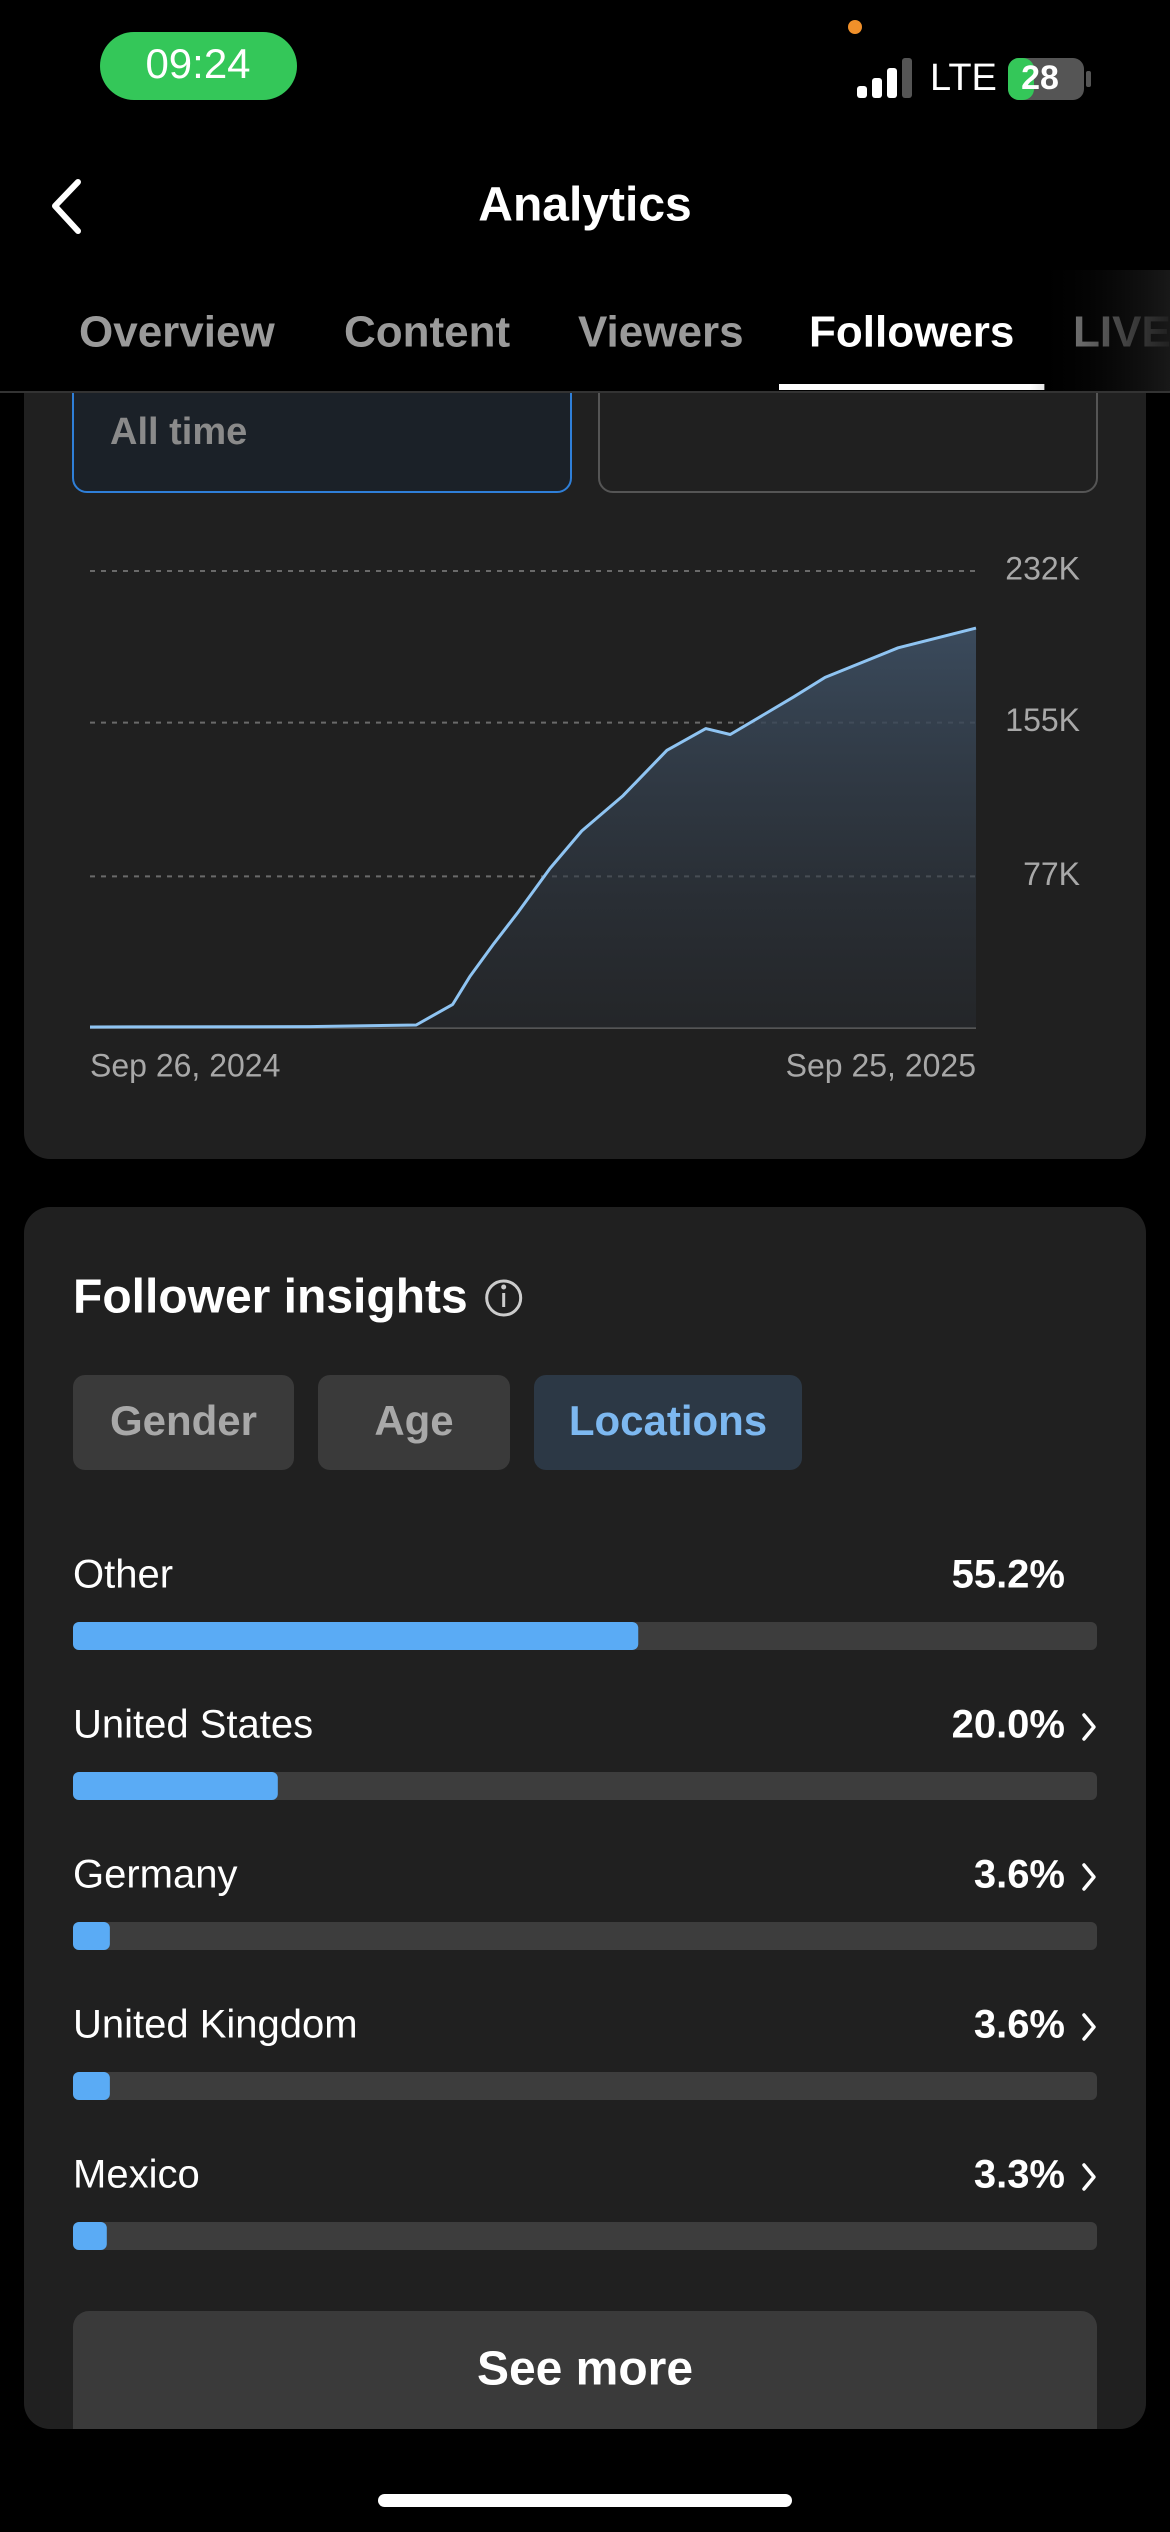 Image resolution: width=1170 pixels, height=2532 pixels. Describe the element at coordinates (178, 432) in the screenshot. I see `period-label: All time` at that location.